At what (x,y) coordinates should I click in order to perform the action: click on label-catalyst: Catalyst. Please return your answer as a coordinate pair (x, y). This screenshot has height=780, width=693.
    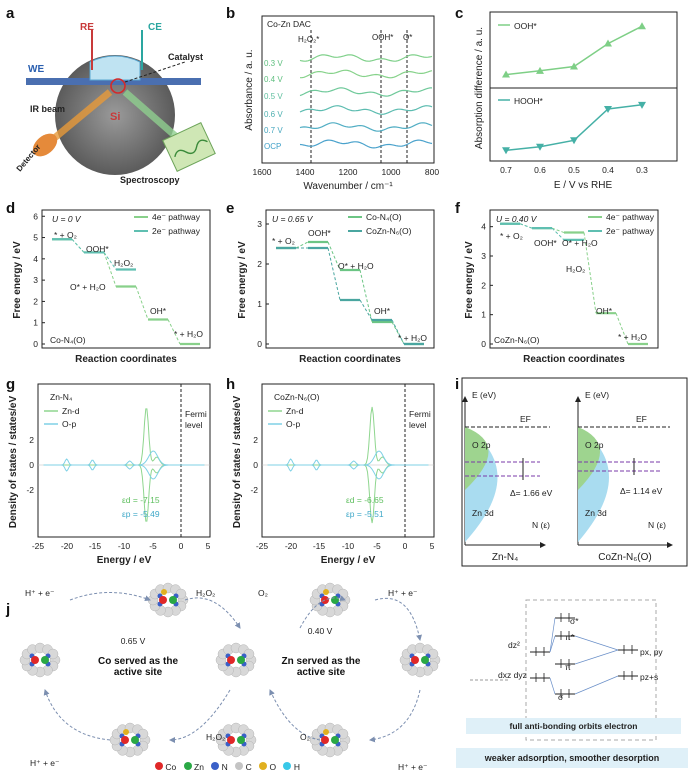
    Looking at the image, I should click on (185, 57).